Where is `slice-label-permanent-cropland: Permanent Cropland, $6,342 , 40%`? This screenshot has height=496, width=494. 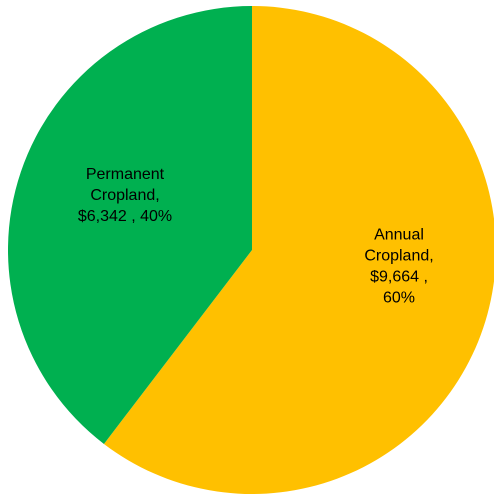
slice-label-permanent-cropland: Permanent Cropland, $6,342 , 40% is located at coordinates (125, 195).